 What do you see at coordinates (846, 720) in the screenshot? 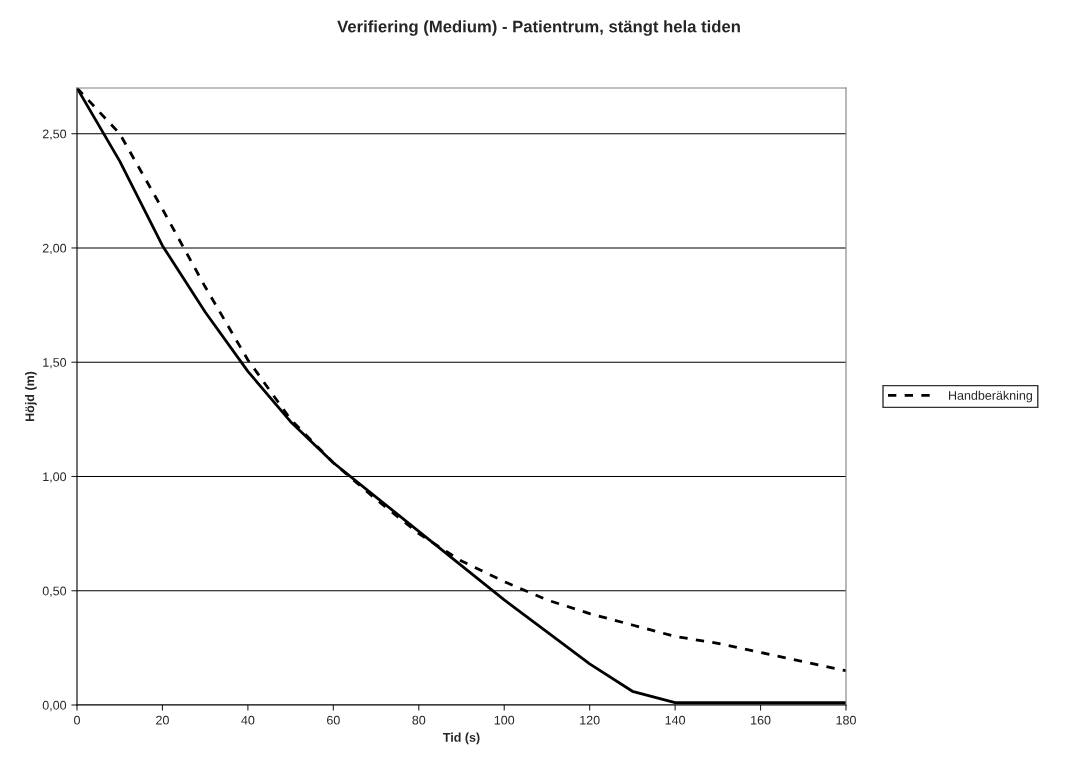
I see `x-tick-label: 180` at bounding box center [846, 720].